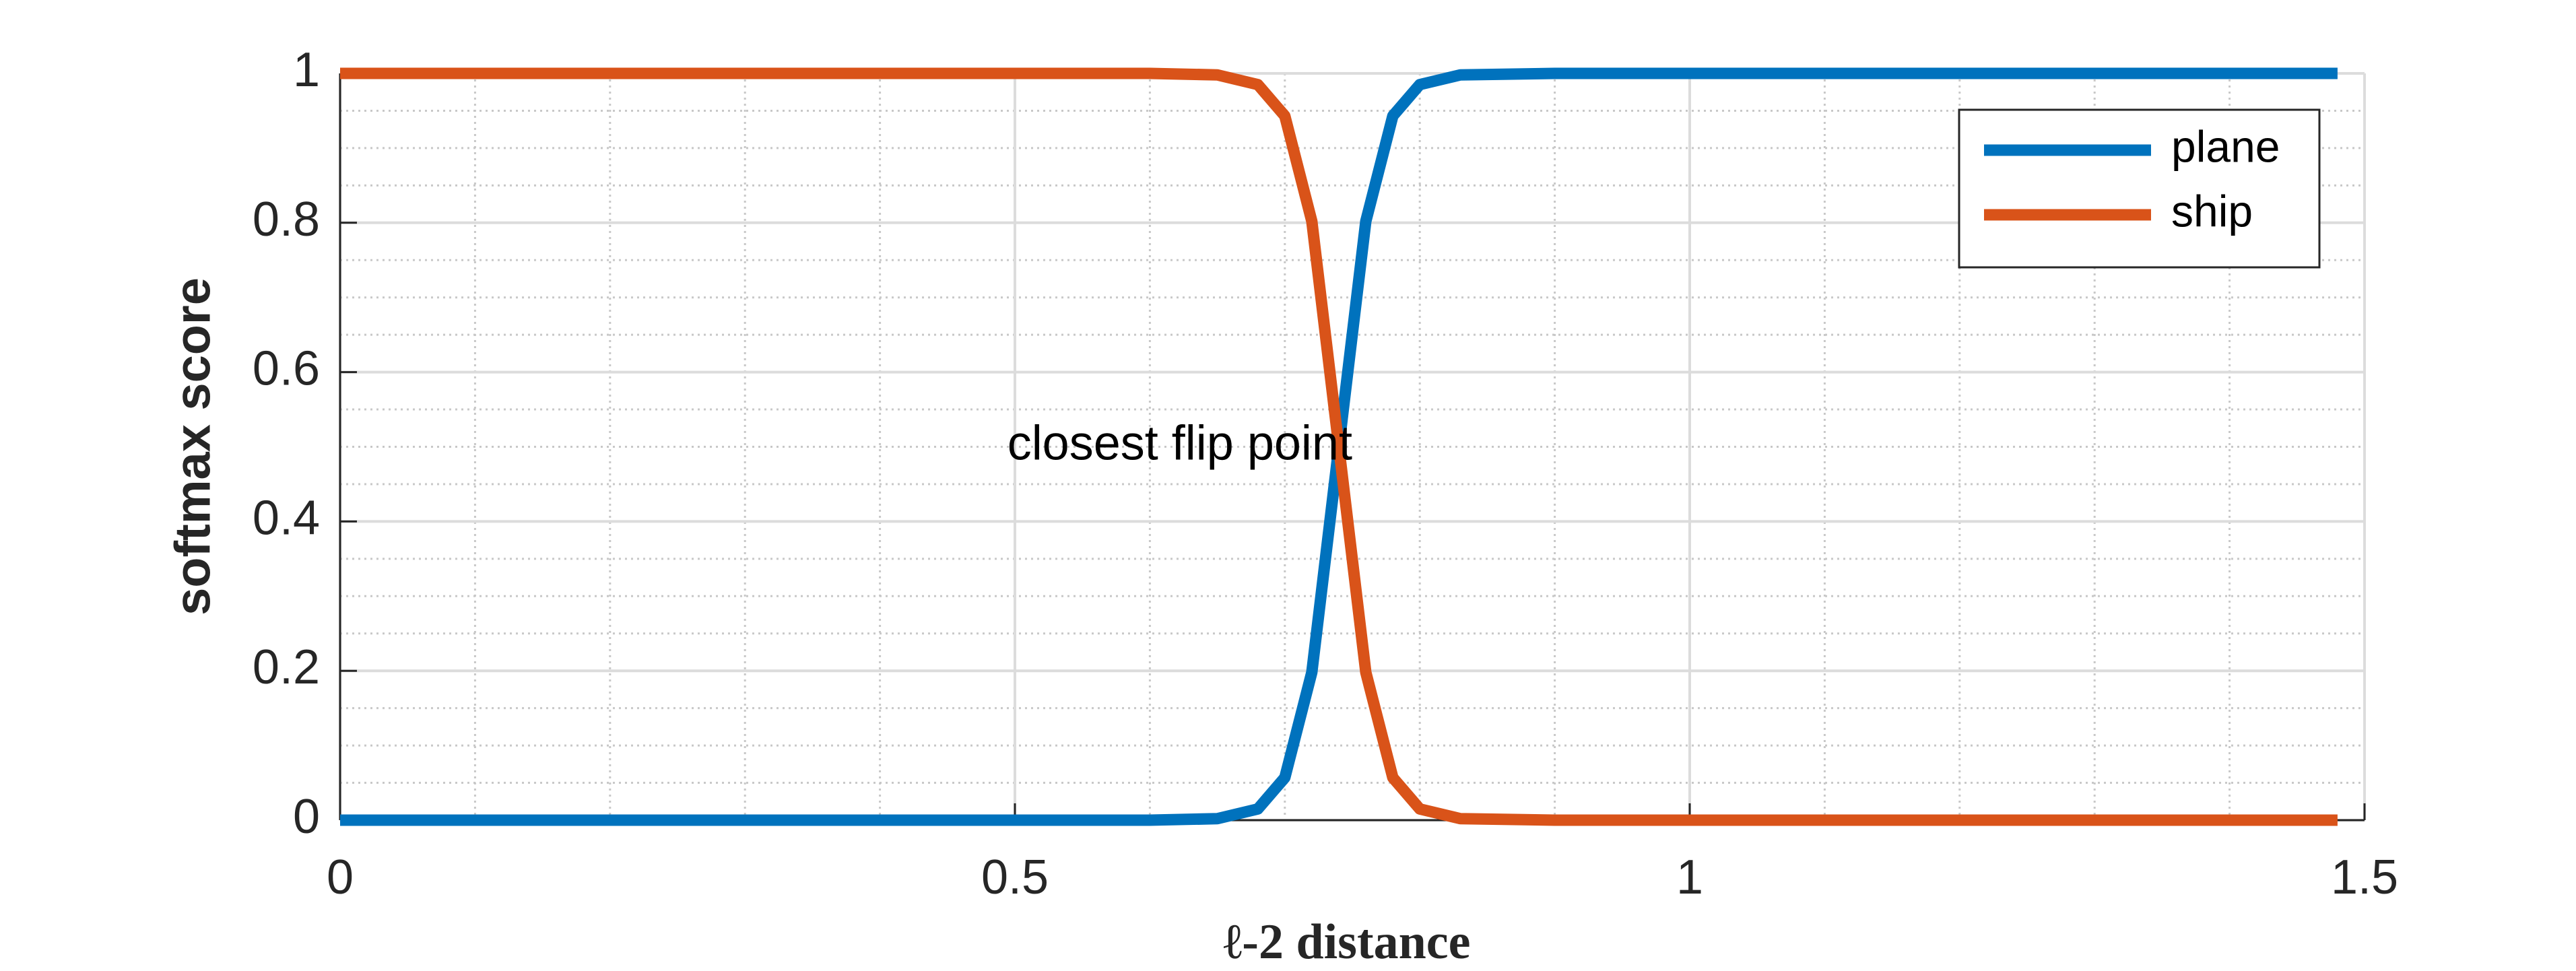  What do you see at coordinates (1180, 444) in the screenshot?
I see `annotation: closest flip point` at bounding box center [1180, 444].